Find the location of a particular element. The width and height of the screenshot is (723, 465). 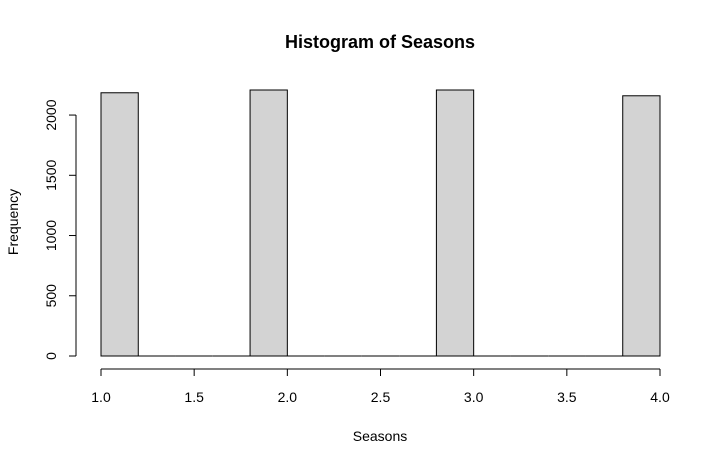

x-axis: 1.0 1.5 2.0 2.5 3.0 3.5 4.0 is located at coordinates (380, 386).